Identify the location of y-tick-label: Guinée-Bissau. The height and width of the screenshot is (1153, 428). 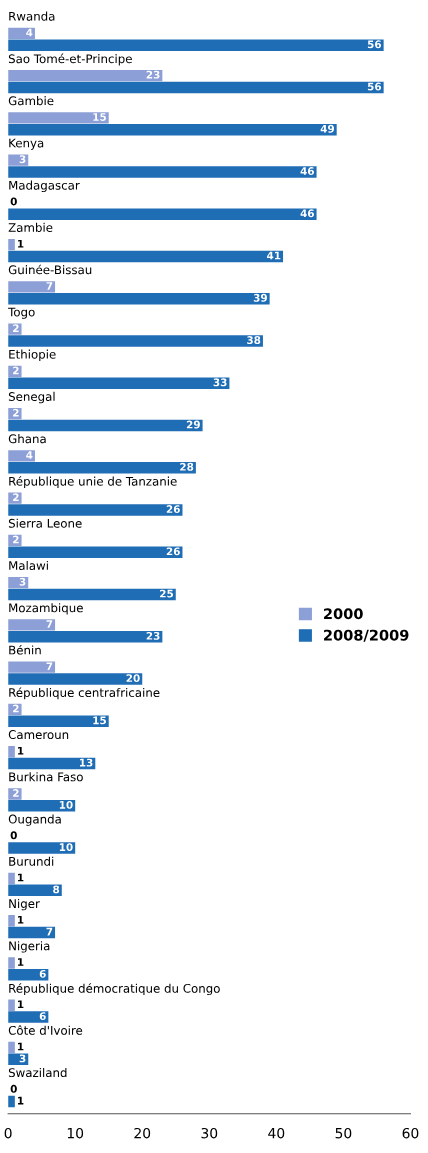
(50, 269).